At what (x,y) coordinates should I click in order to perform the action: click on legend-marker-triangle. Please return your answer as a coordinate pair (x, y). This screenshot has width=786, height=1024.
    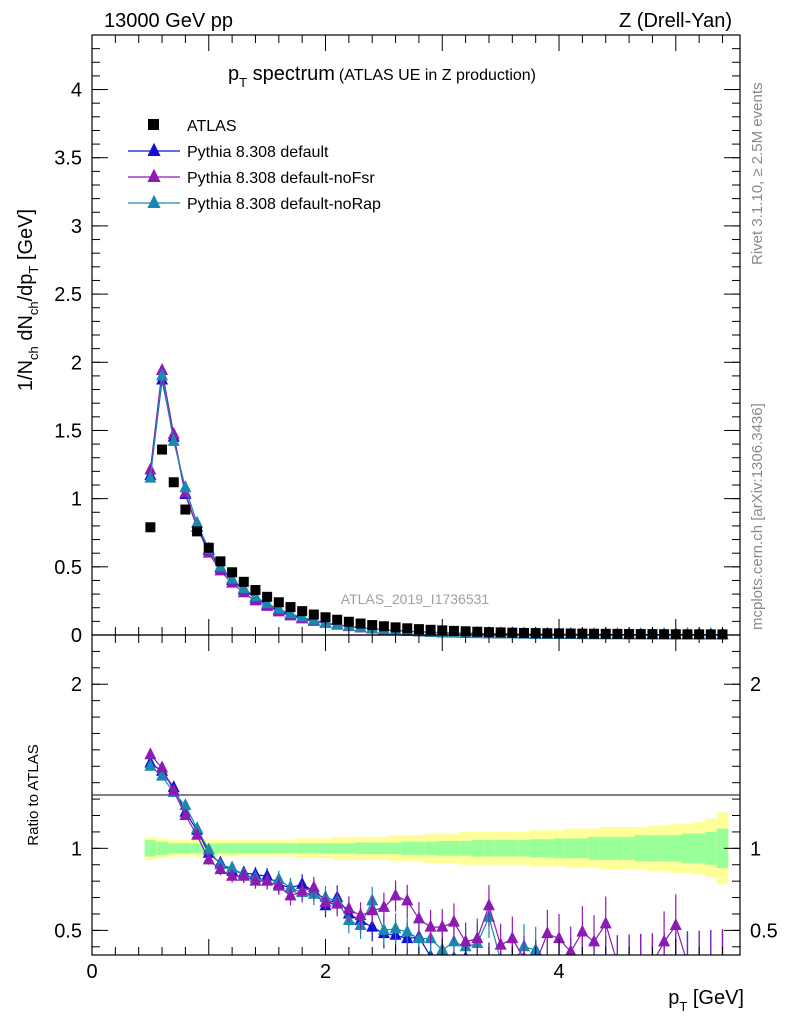
    Looking at the image, I should click on (154, 201).